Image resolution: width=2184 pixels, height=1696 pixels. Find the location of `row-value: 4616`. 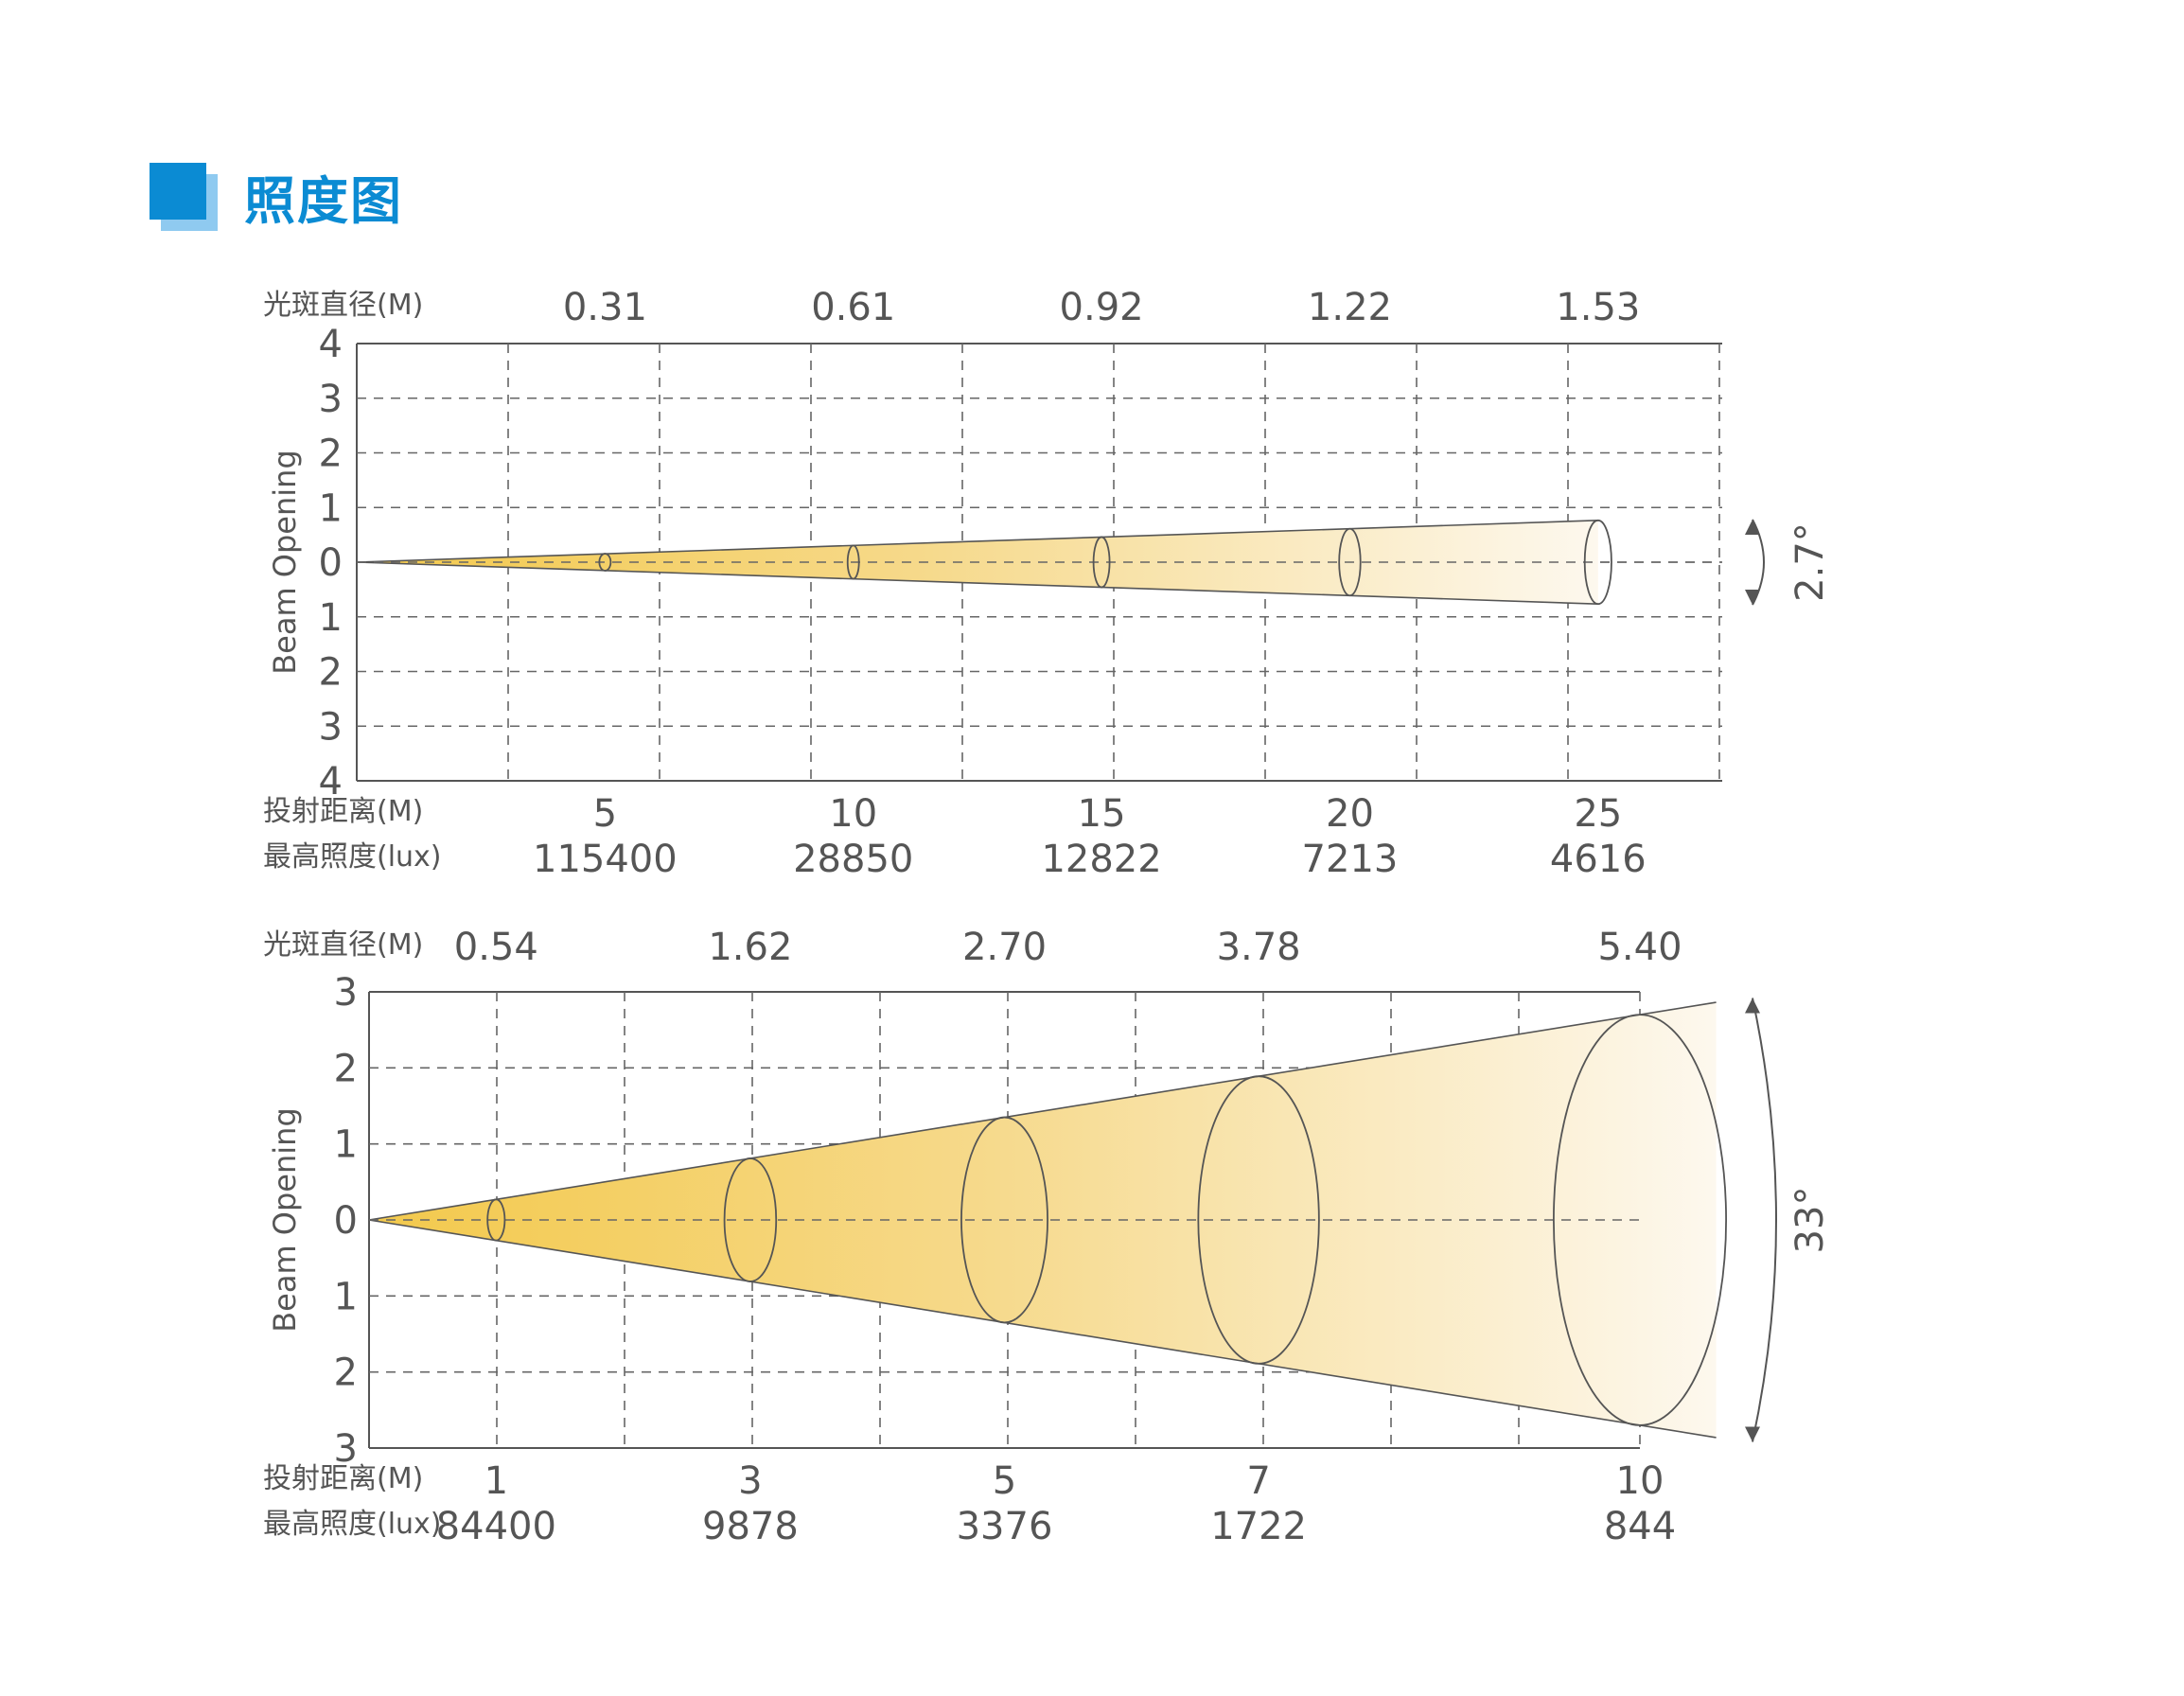

row-value: 4616 is located at coordinates (1599, 859).